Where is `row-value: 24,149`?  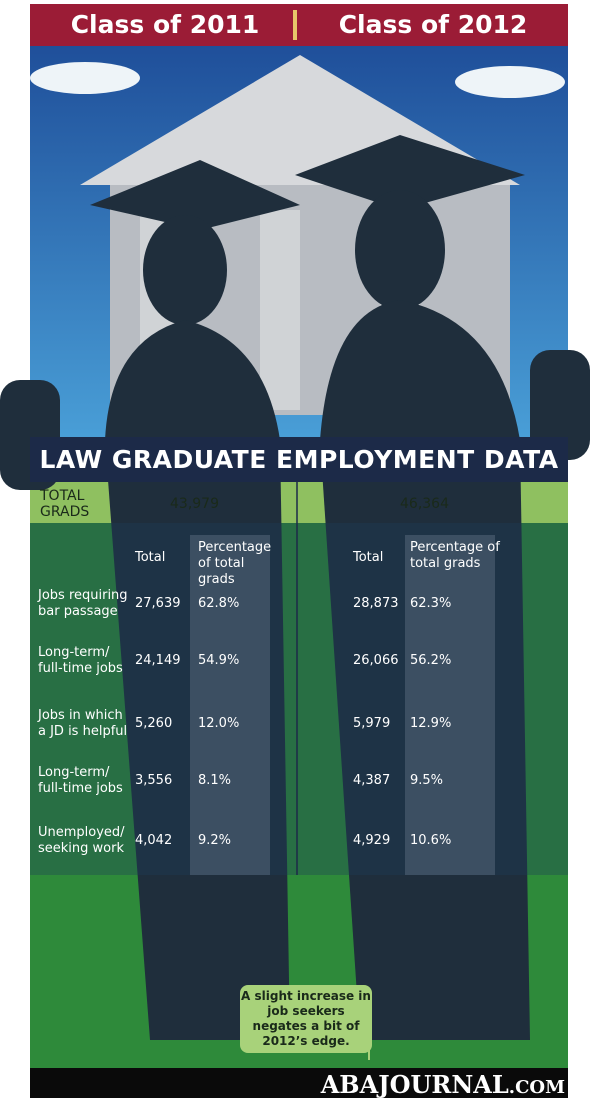
row-value: 24,149 is located at coordinates (158, 660).